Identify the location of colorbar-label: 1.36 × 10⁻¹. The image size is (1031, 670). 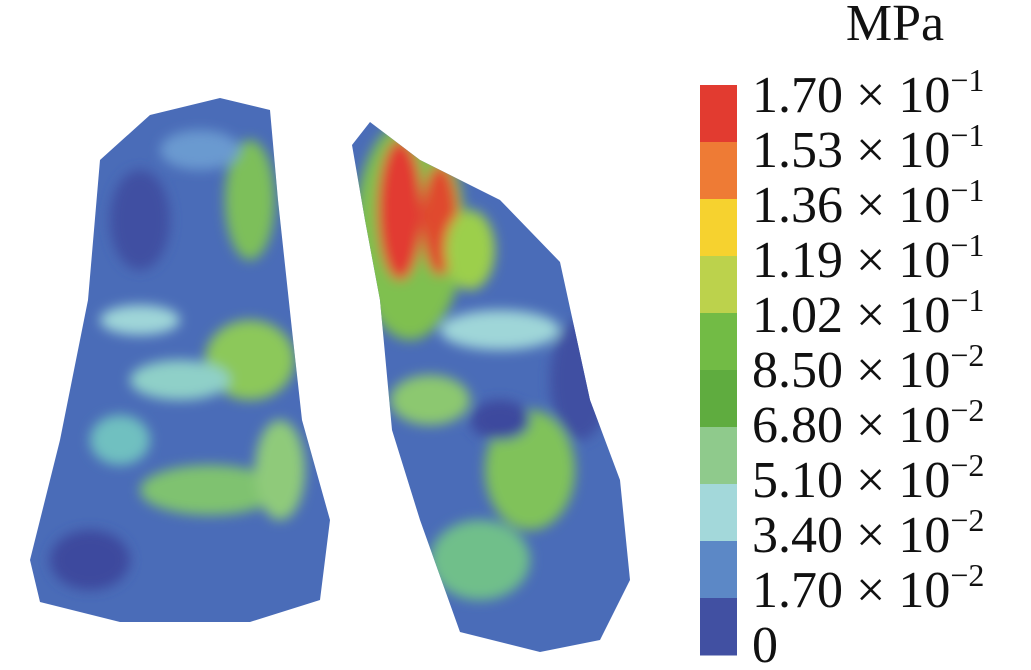
(868, 203).